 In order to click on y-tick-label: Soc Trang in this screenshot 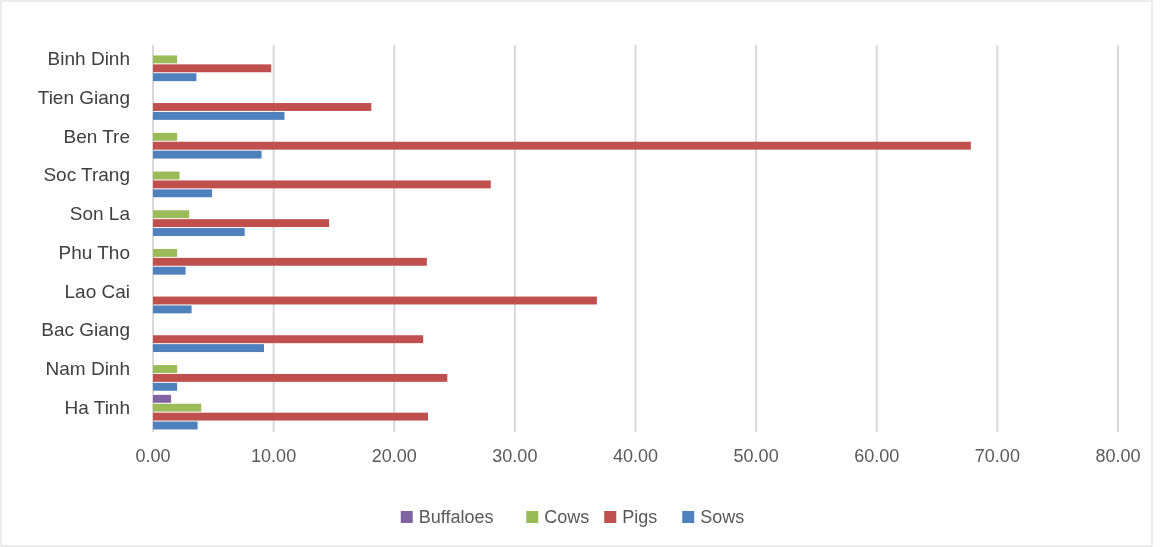, I will do `click(86, 175)`.